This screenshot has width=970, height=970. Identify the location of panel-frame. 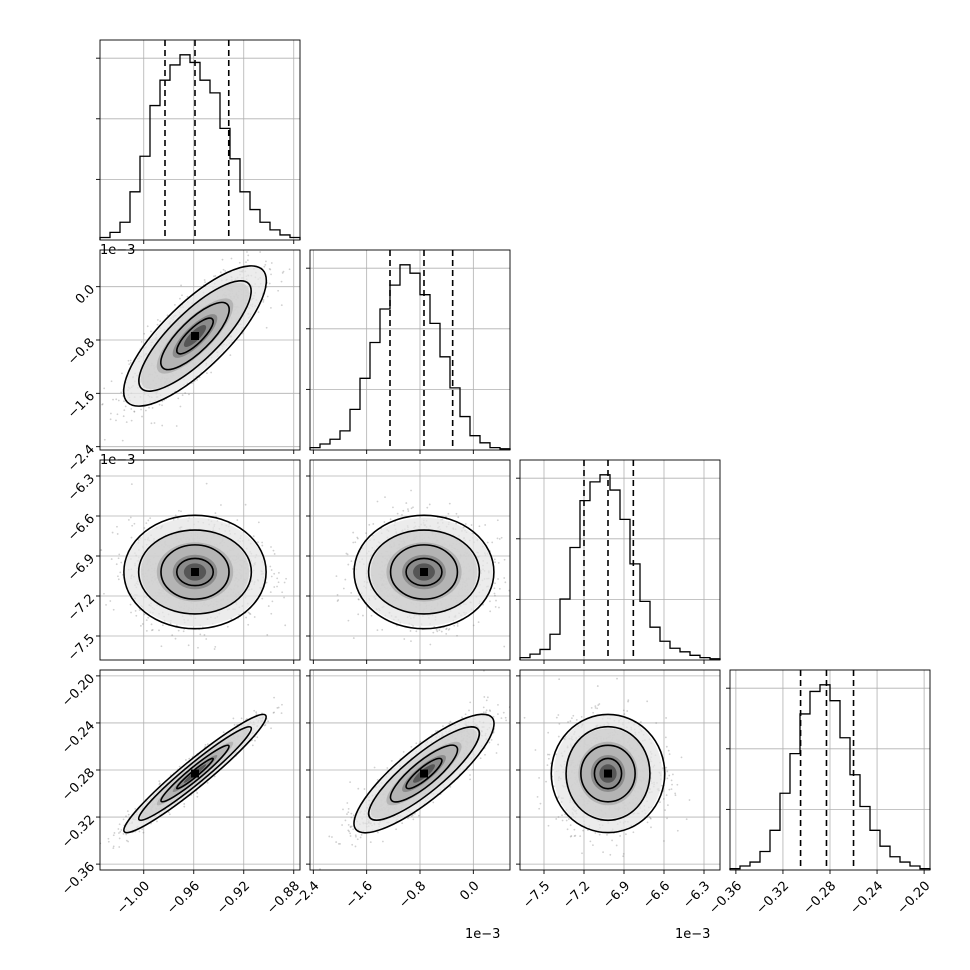
(620, 560).